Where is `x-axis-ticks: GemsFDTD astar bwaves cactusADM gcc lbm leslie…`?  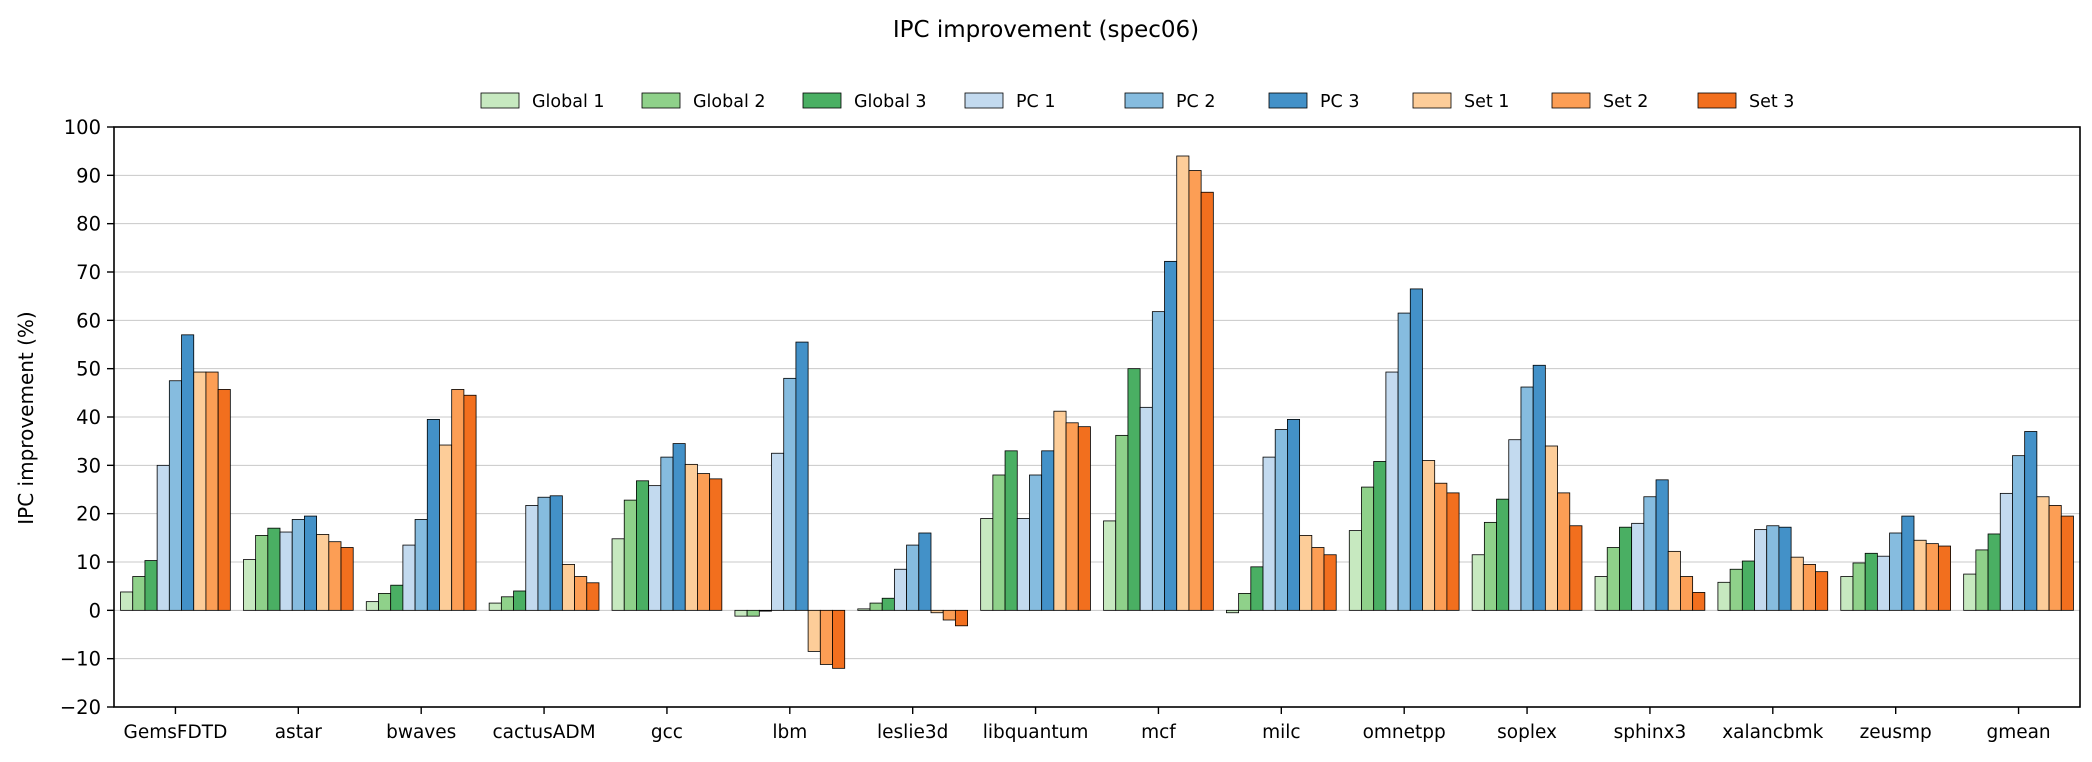 x-axis-ticks: GemsFDTD astar bwaves cactusADM gcc lbm leslie… is located at coordinates (1087, 725).